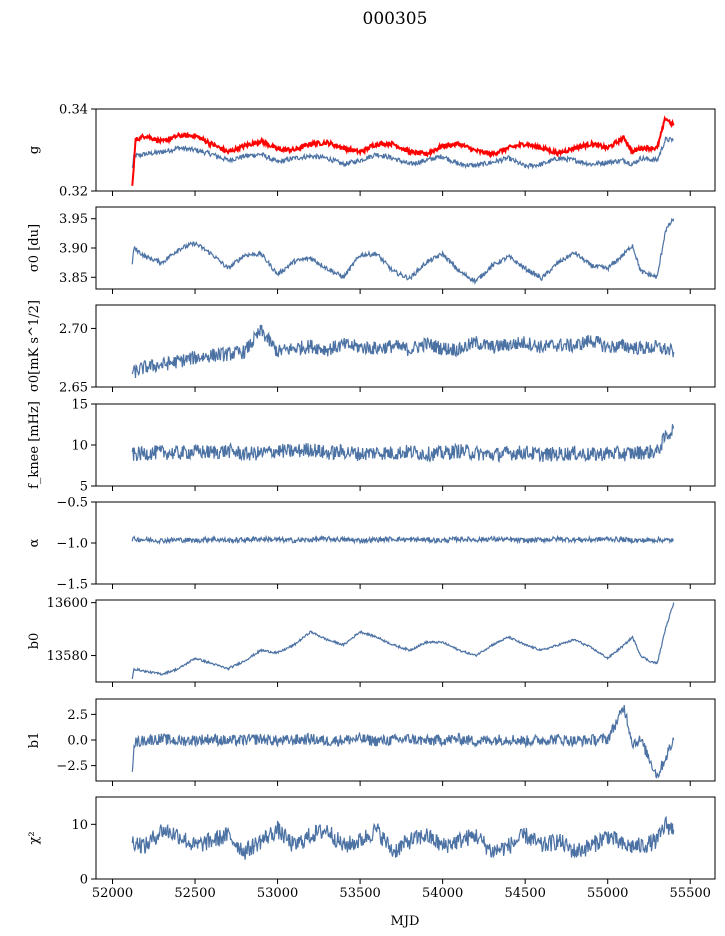 The image size is (725, 936). Describe the element at coordinates (67, 656) in the screenshot. I see `y-tick-label: 13580` at that location.